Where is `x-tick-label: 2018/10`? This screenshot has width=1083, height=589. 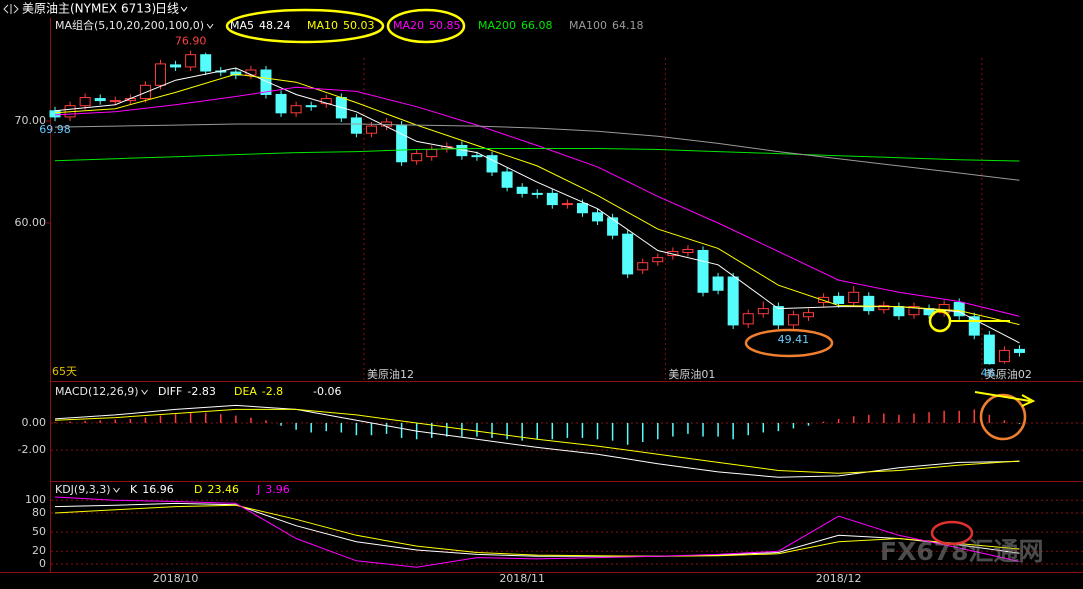
x-tick-label: 2018/10 is located at coordinates (176, 578).